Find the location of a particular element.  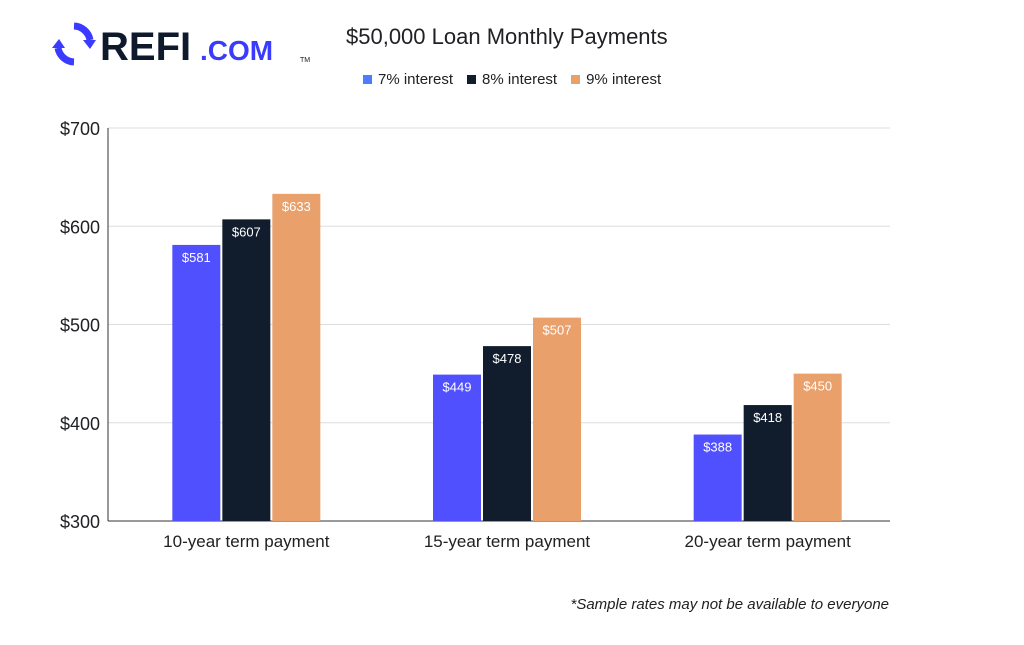

refi-logo: REFI .COM TM is located at coordinates (181, 45).